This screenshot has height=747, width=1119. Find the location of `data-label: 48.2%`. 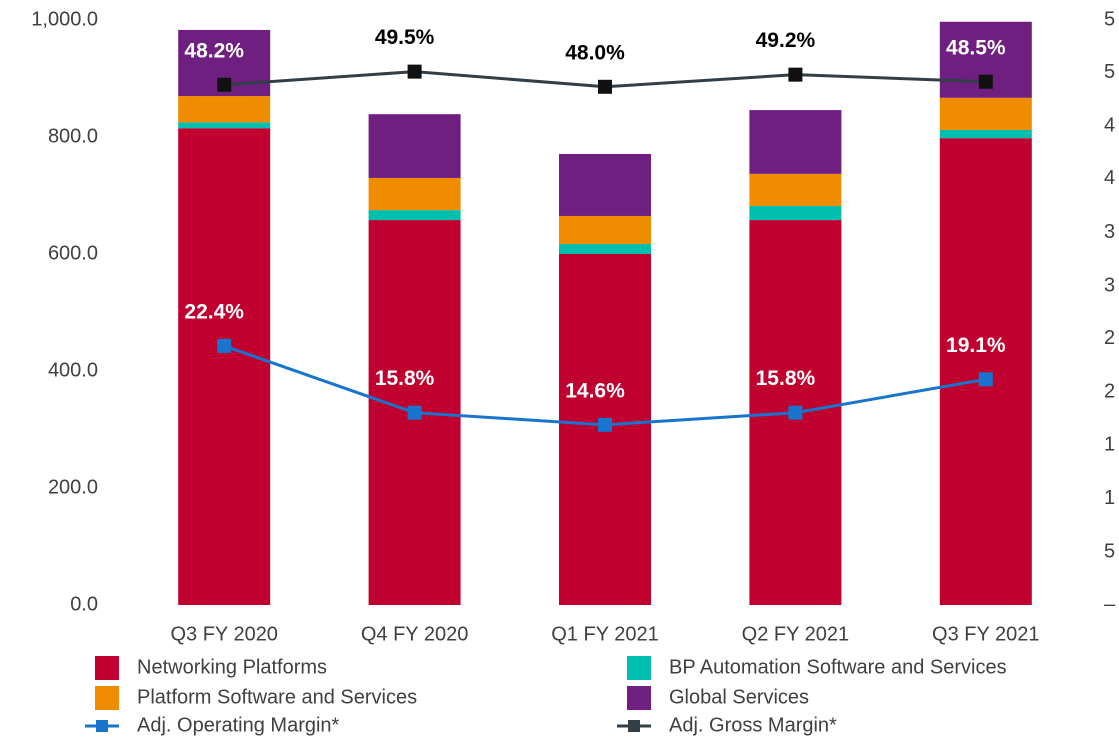

data-label: 48.2% is located at coordinates (214, 50).